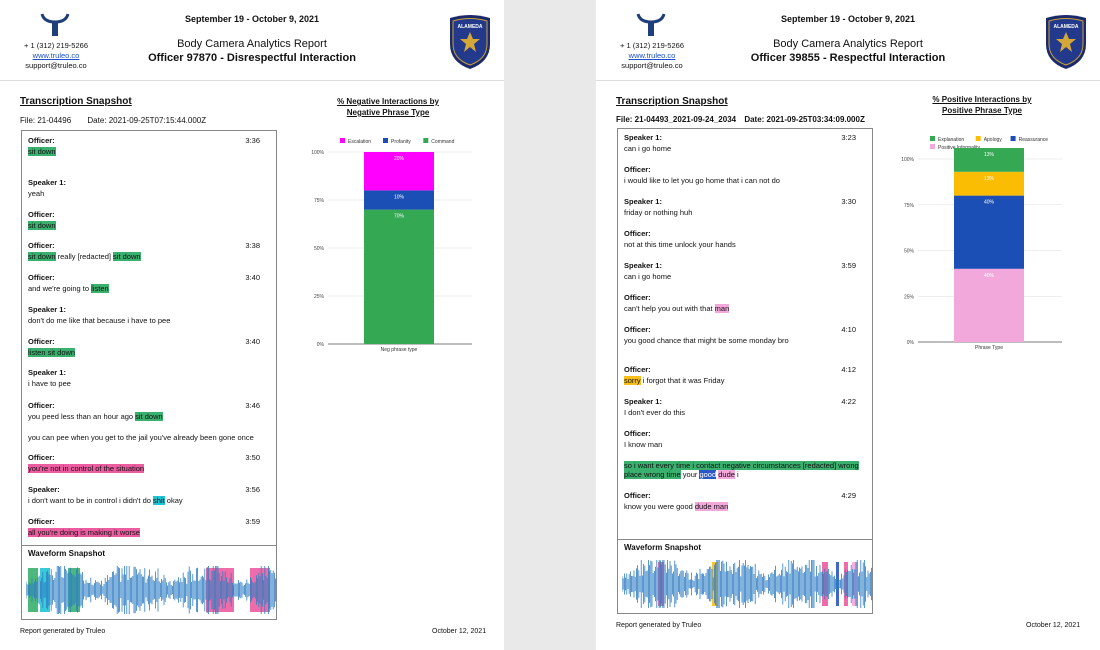 This screenshot has width=1100, height=650. What do you see at coordinates (355, 141) in the screenshot?
I see `legend-item: Escalation` at bounding box center [355, 141].